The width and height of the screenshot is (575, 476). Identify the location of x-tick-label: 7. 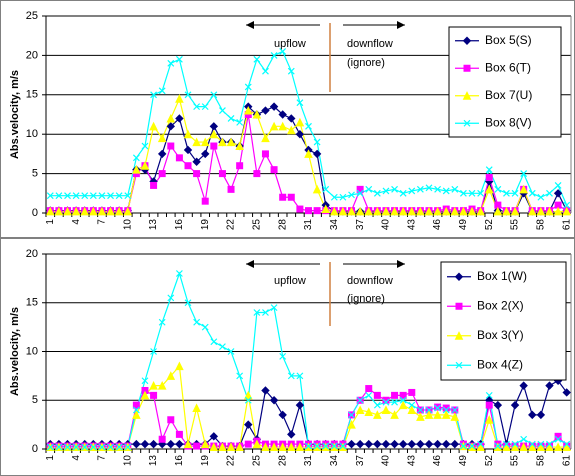
(102, 222).